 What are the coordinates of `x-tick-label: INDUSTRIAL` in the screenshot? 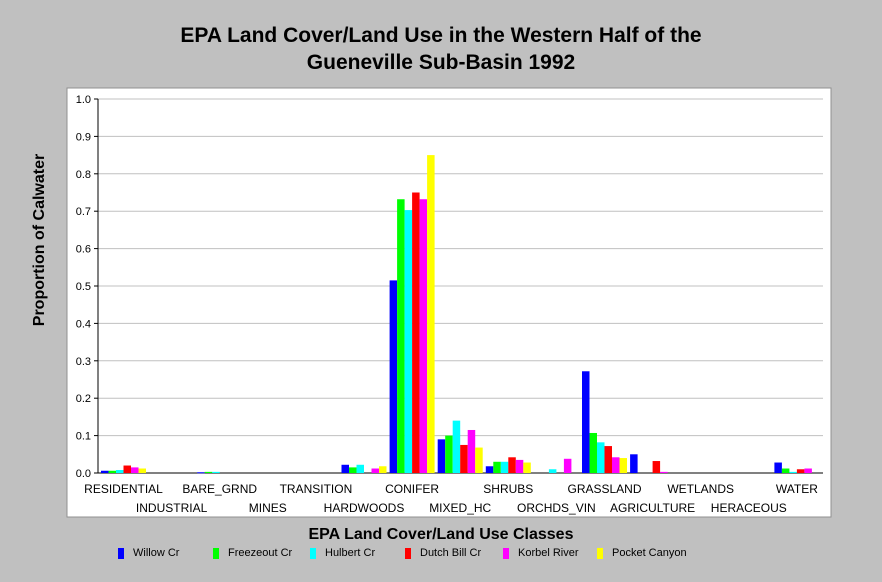 It's located at (172, 508).